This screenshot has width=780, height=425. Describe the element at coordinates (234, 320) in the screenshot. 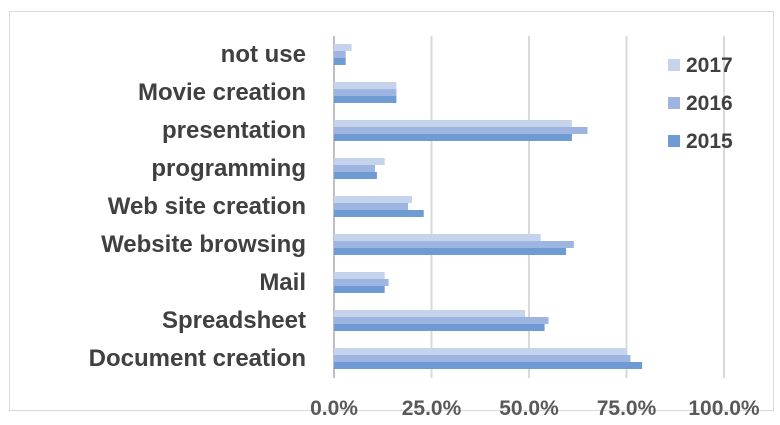

I see `category-label: Spreadsheet` at that location.